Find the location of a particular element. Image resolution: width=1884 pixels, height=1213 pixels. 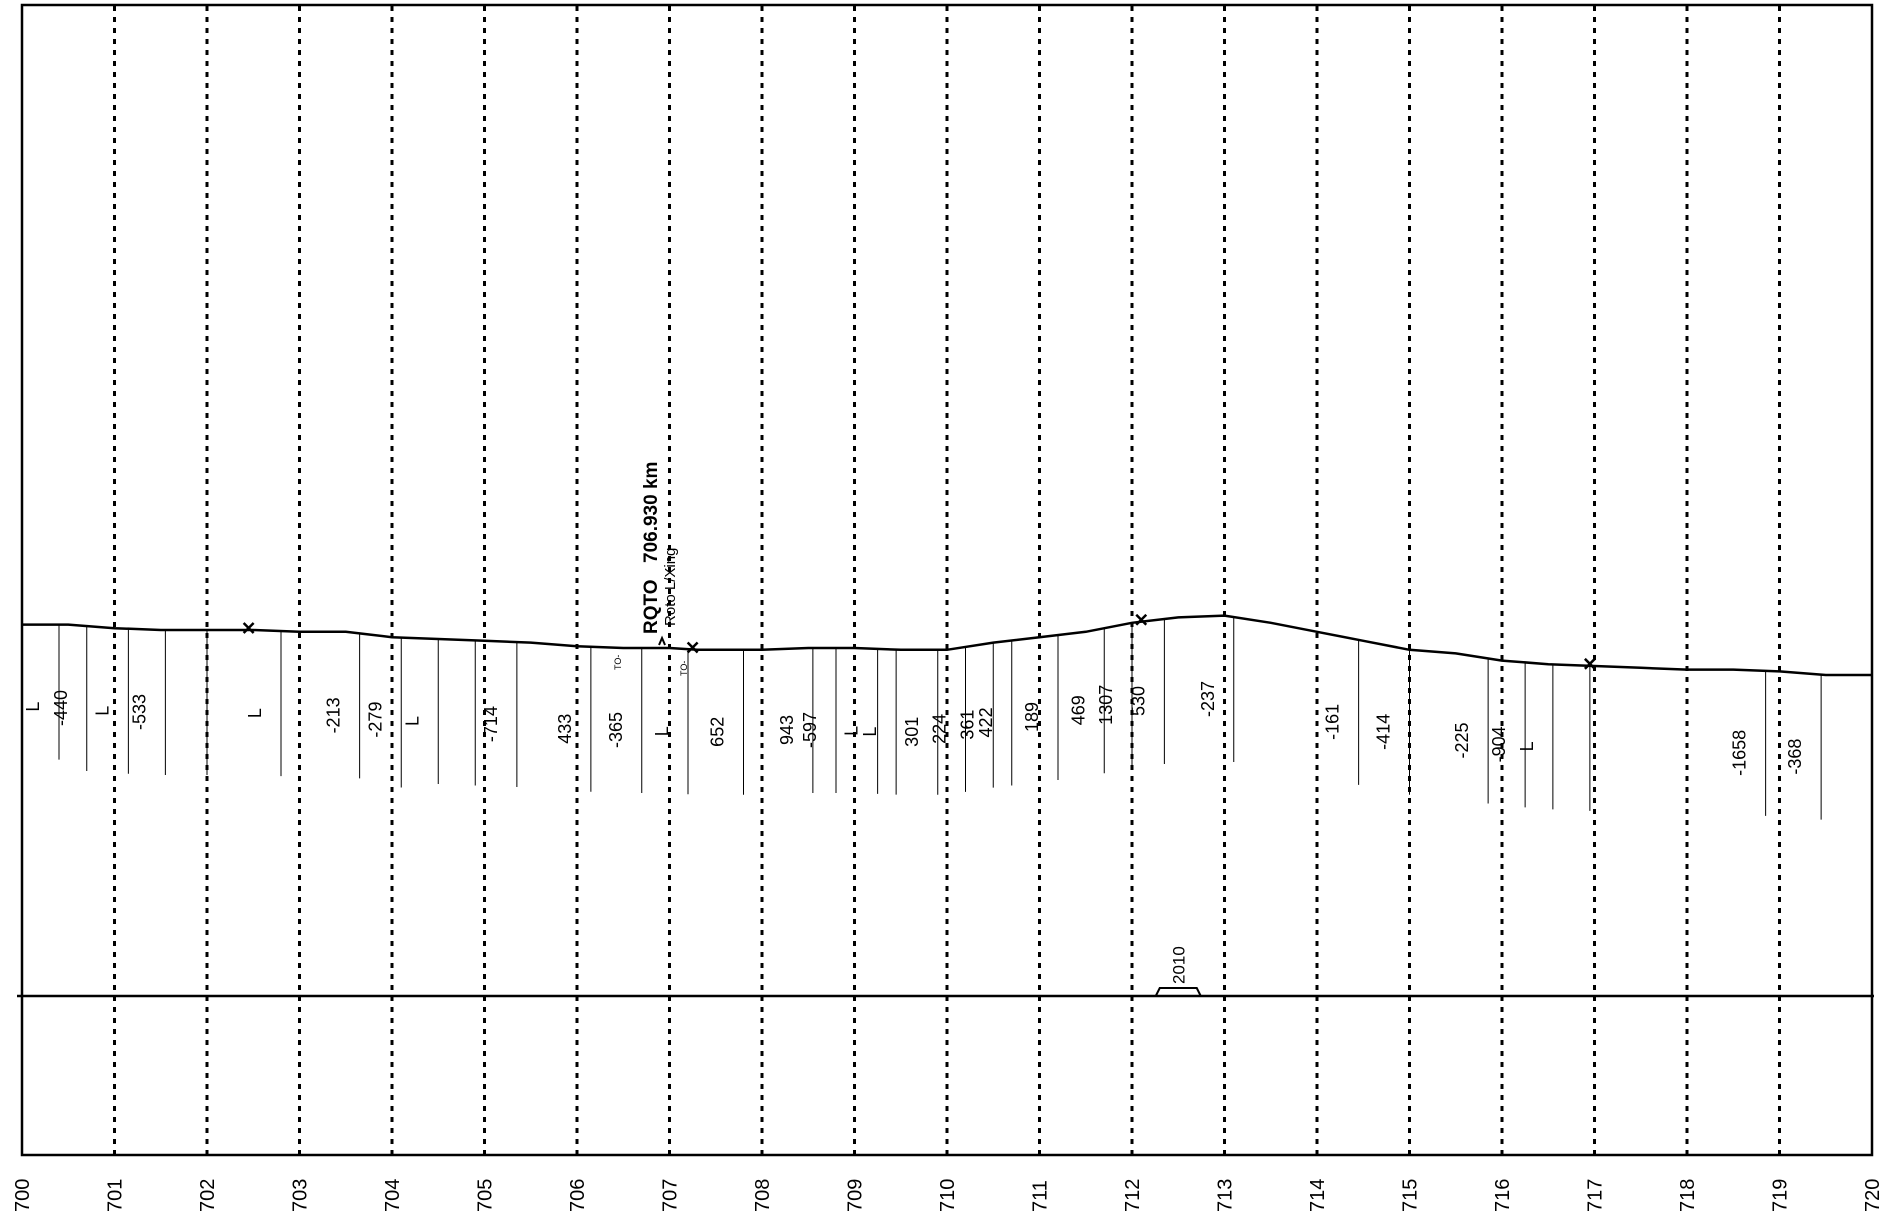

feature-label: -365 is located at coordinates (616, 730).